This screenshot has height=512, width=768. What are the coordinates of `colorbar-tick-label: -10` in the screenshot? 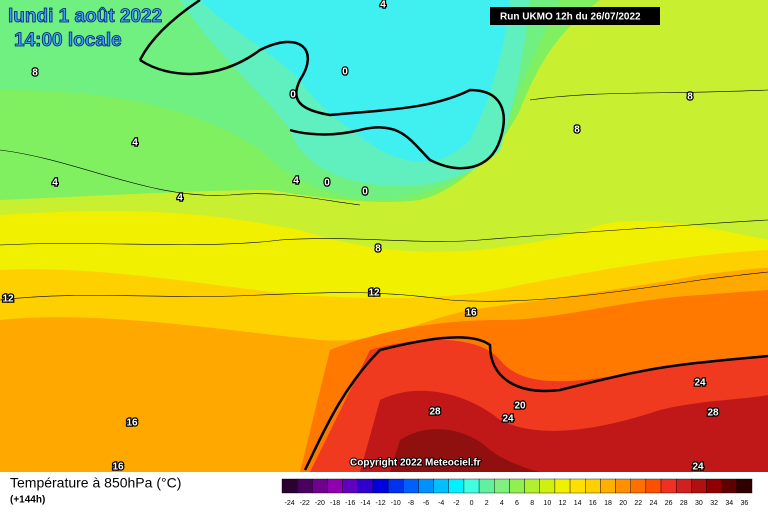 It's located at (396, 503).